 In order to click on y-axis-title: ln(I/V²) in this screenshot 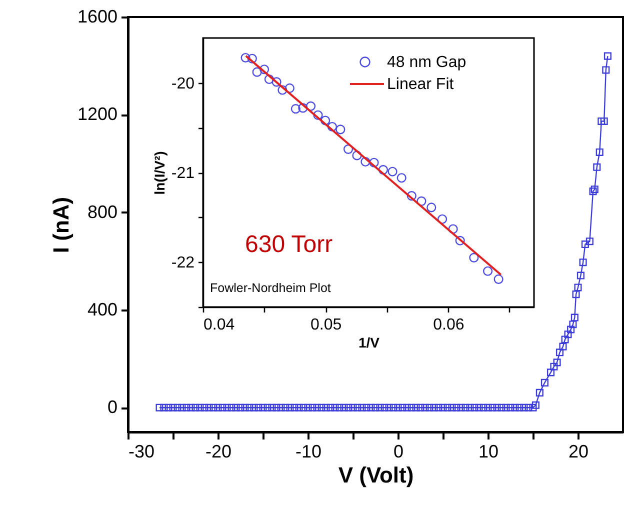, I will do `click(159, 173)`.